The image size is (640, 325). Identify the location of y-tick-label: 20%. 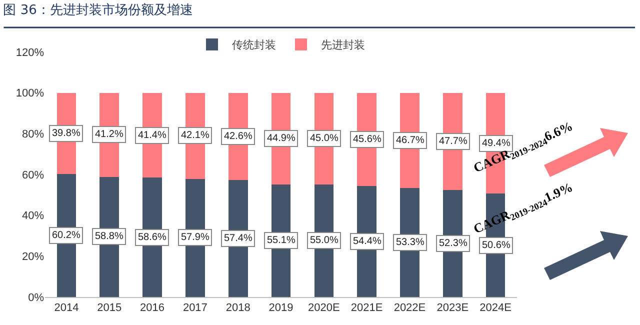
(33, 257).